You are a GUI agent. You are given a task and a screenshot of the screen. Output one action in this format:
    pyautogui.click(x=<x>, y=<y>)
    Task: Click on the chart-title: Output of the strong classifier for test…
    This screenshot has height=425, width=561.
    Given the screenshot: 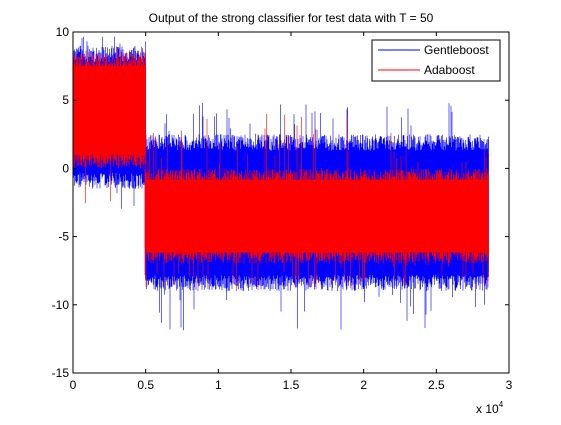 What is the action you would take?
    pyautogui.click(x=291, y=18)
    